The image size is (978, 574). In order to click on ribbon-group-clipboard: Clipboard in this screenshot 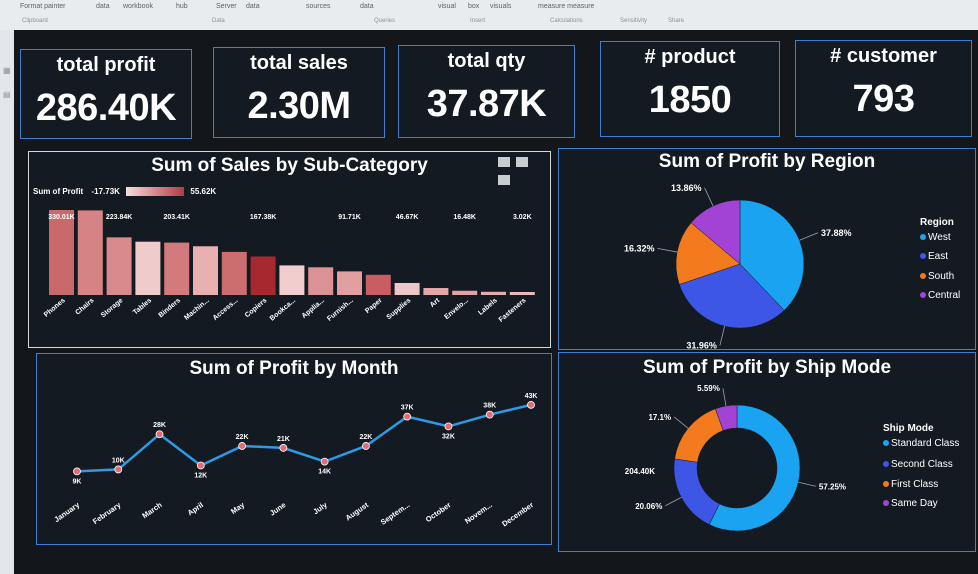, I will do `click(35, 21)`.